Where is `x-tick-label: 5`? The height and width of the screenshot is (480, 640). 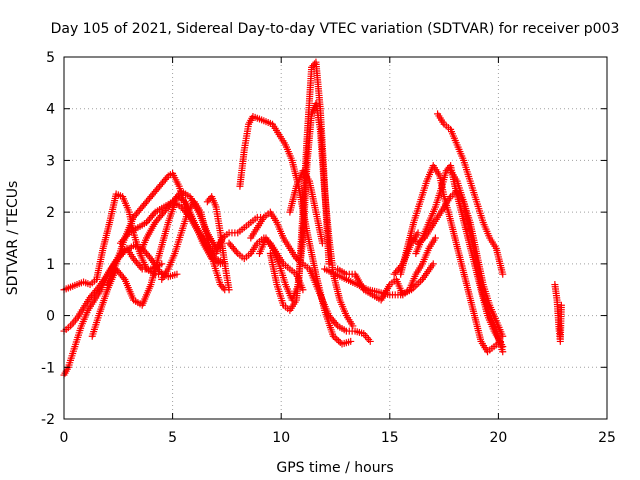
x-tick-label: 5 is located at coordinates (172, 438).